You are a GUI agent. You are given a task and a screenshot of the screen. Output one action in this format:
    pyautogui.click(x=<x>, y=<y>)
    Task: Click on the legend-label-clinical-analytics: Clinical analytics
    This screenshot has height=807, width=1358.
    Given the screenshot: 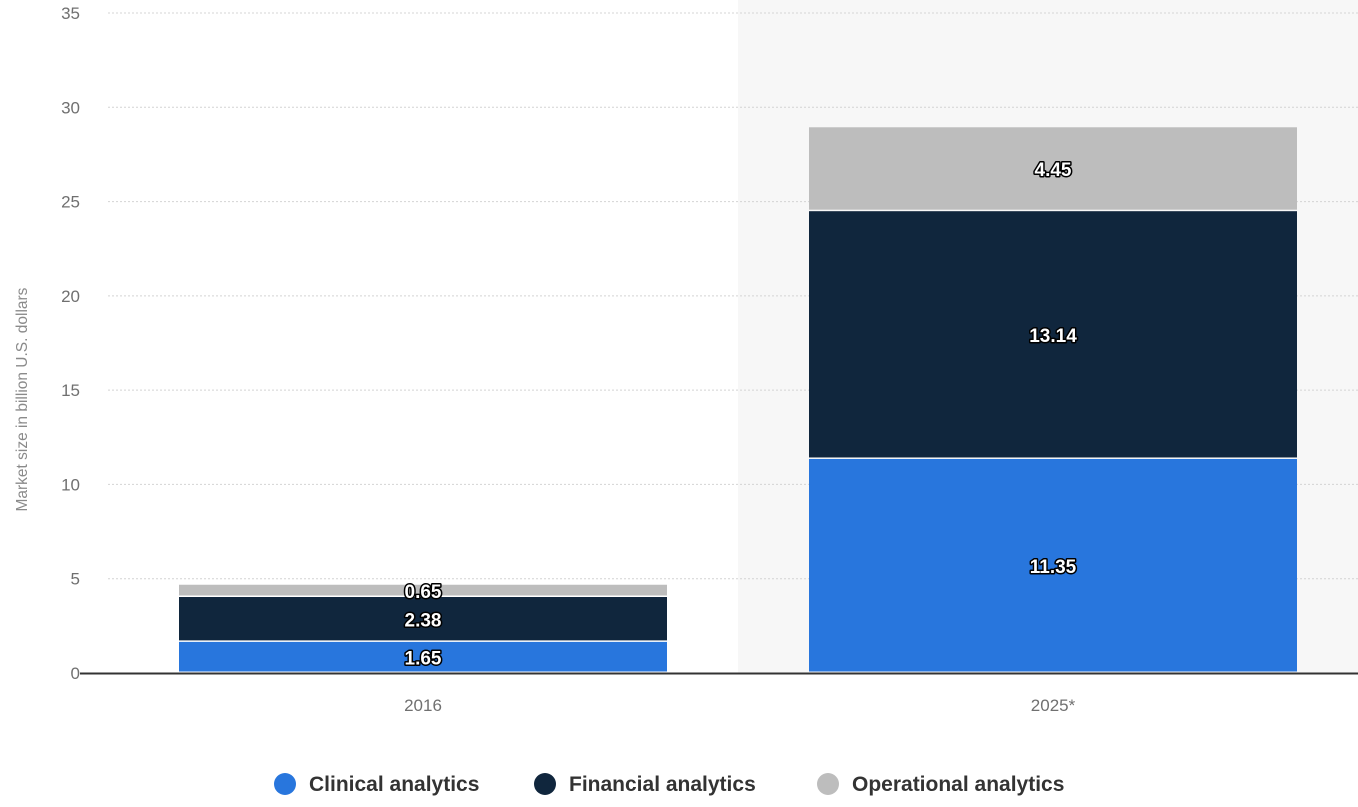 What is the action you would take?
    pyautogui.click(x=394, y=784)
    